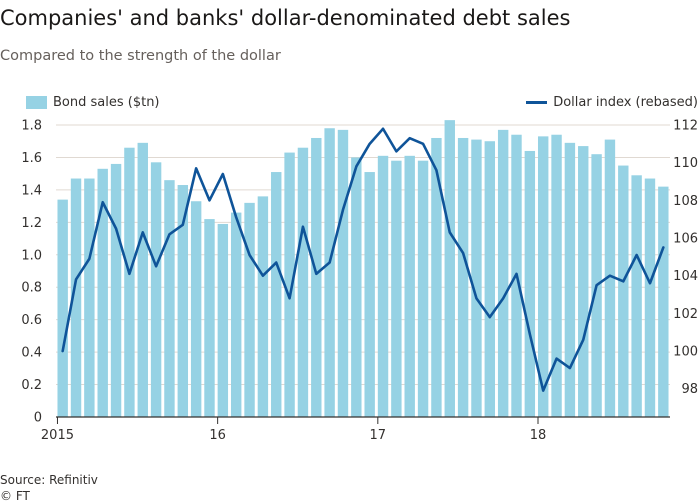 The image size is (700, 504). Describe the element at coordinates (685, 163) in the screenshot. I see `y-right-tick-label: 110` at that location.